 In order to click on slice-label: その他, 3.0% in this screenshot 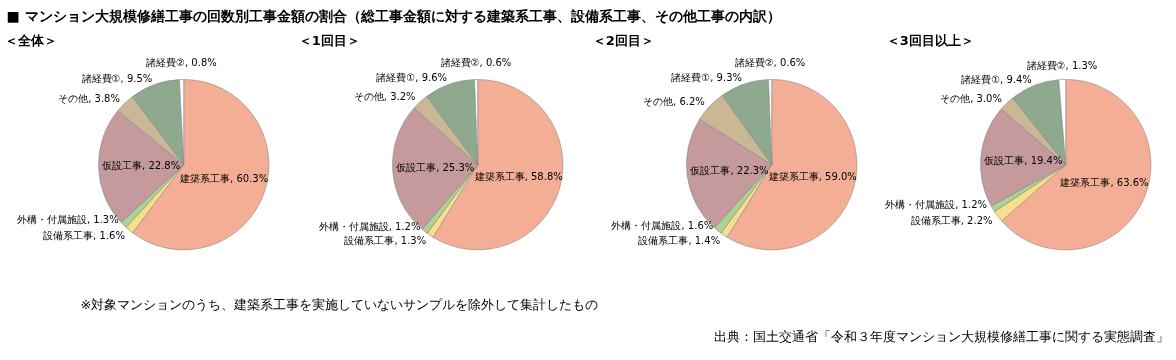, I will do `click(971, 98)`.